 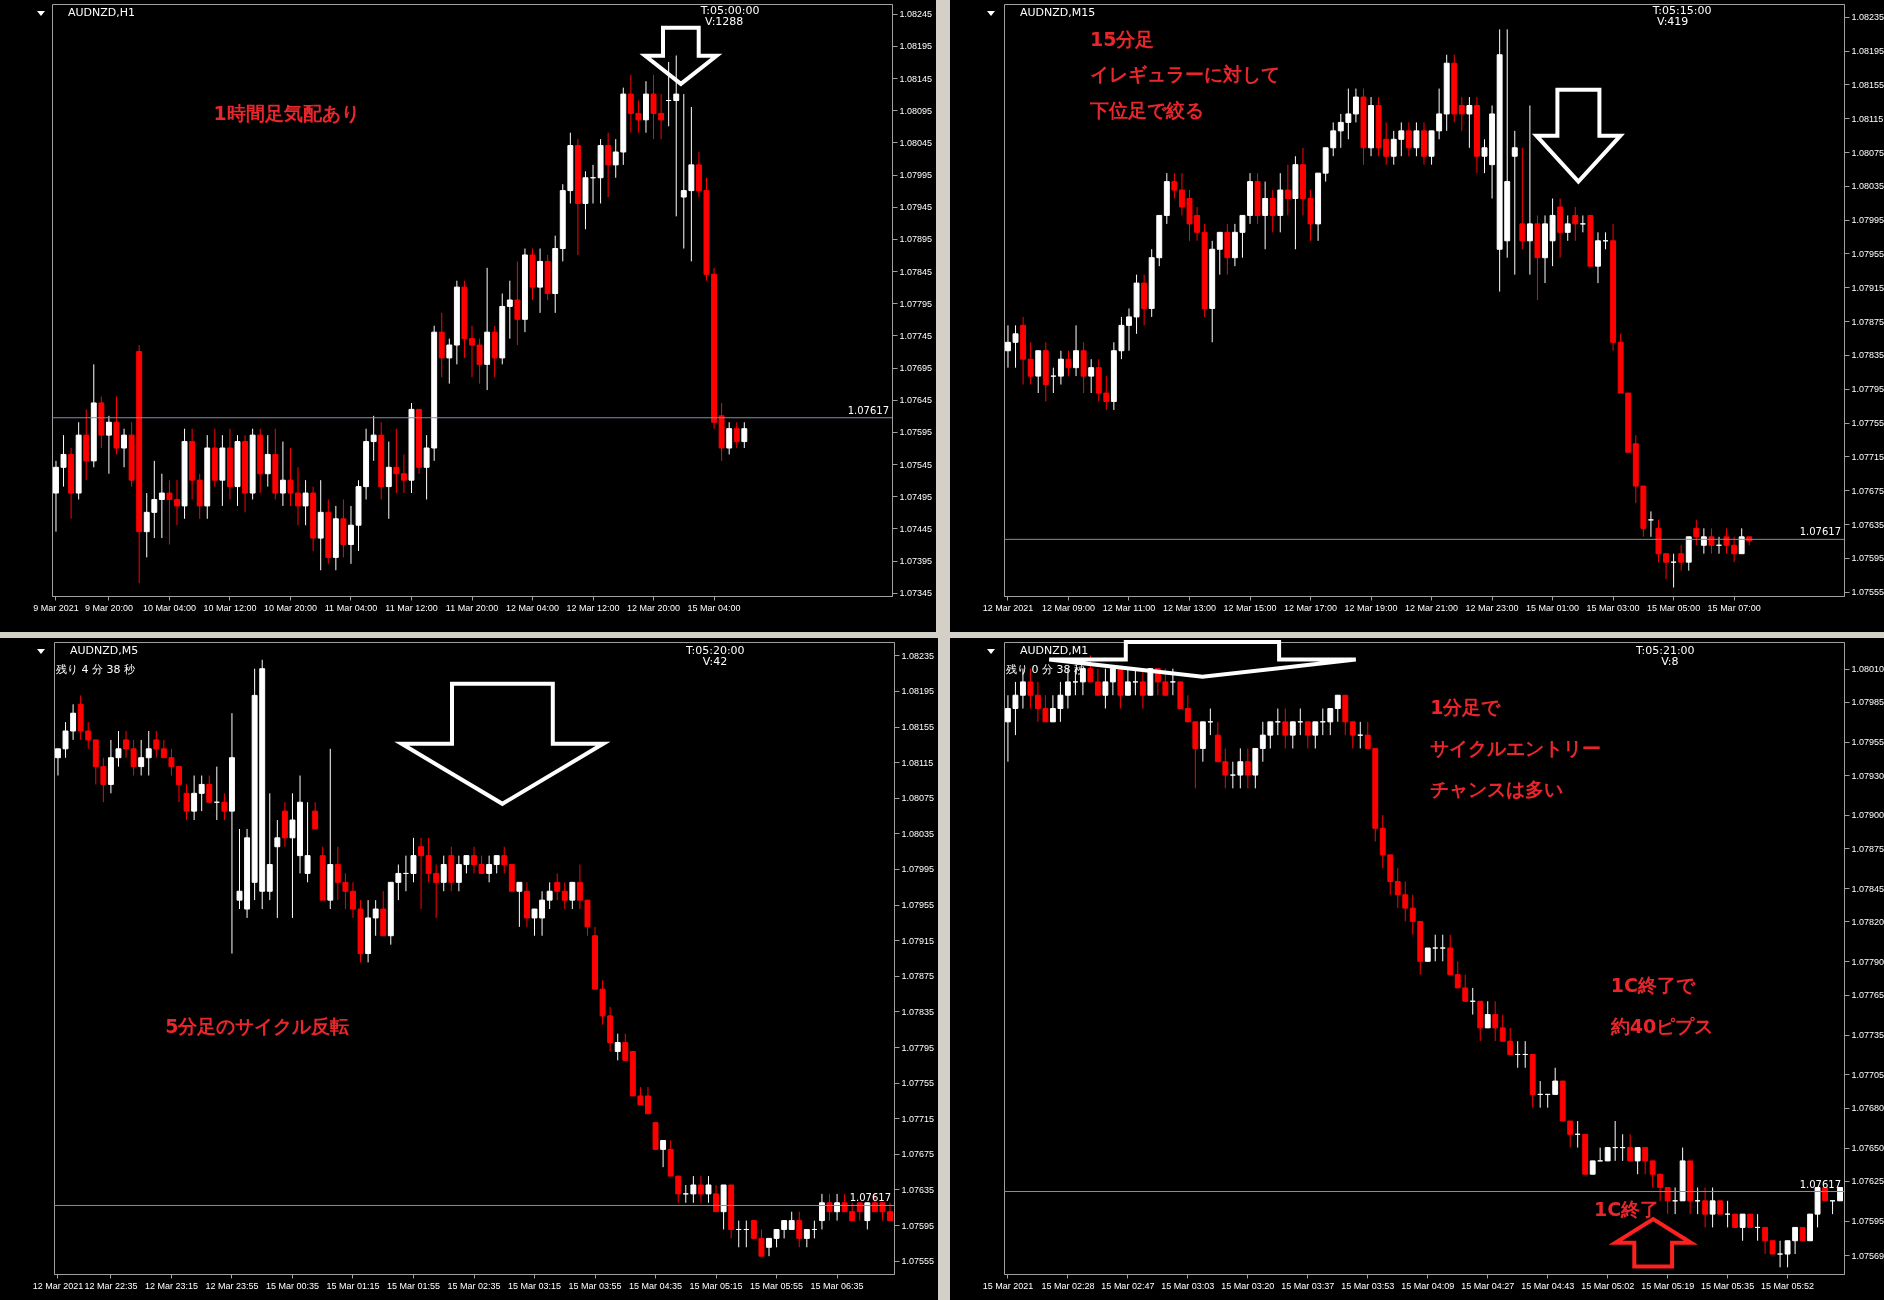 I want to click on y-tick-label: 1.07395, so click(x=916, y=561).